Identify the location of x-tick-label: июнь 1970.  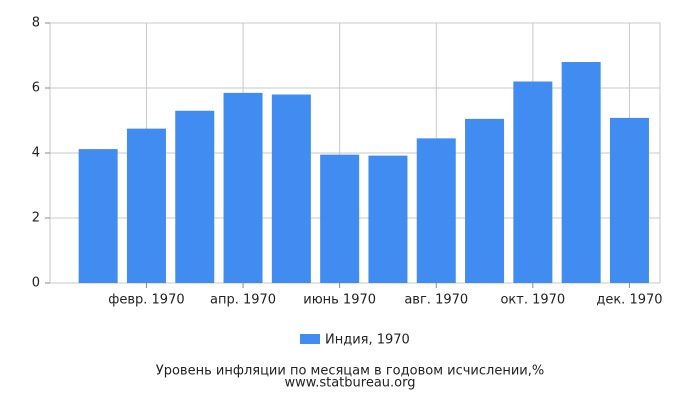
(339, 300).